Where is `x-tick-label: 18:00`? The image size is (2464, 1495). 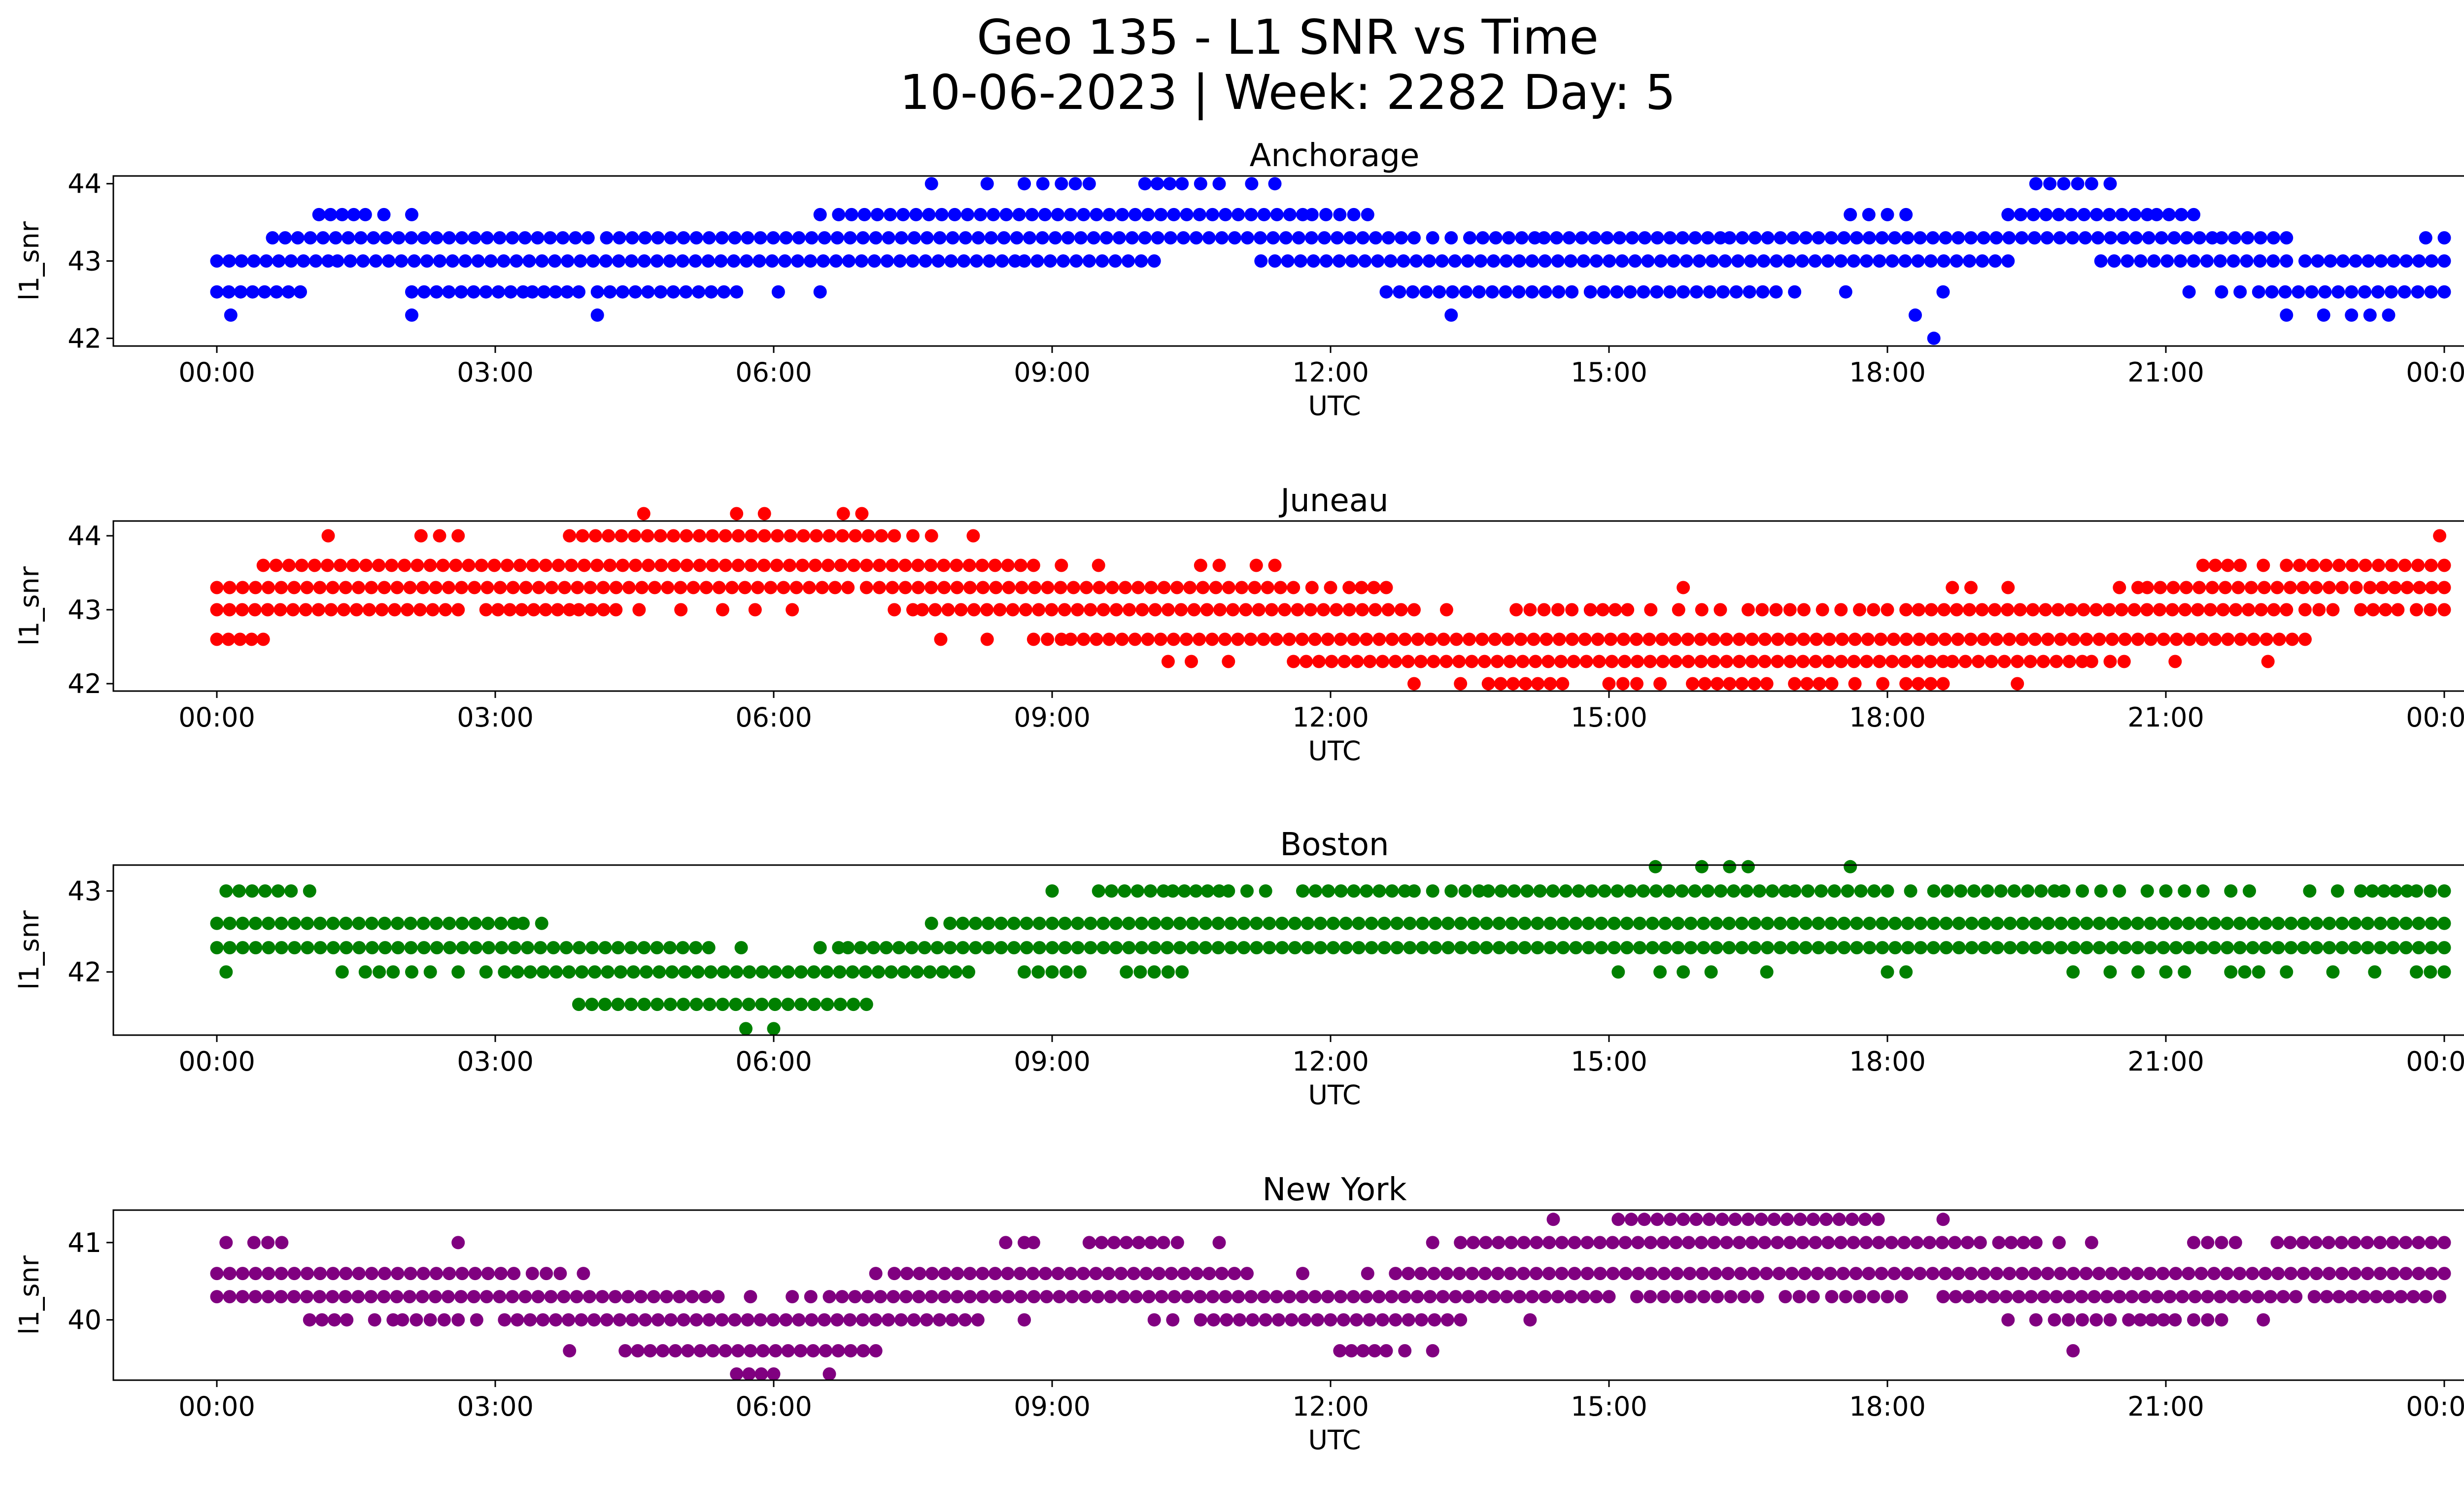 x-tick-label: 18:00 is located at coordinates (1887, 1406).